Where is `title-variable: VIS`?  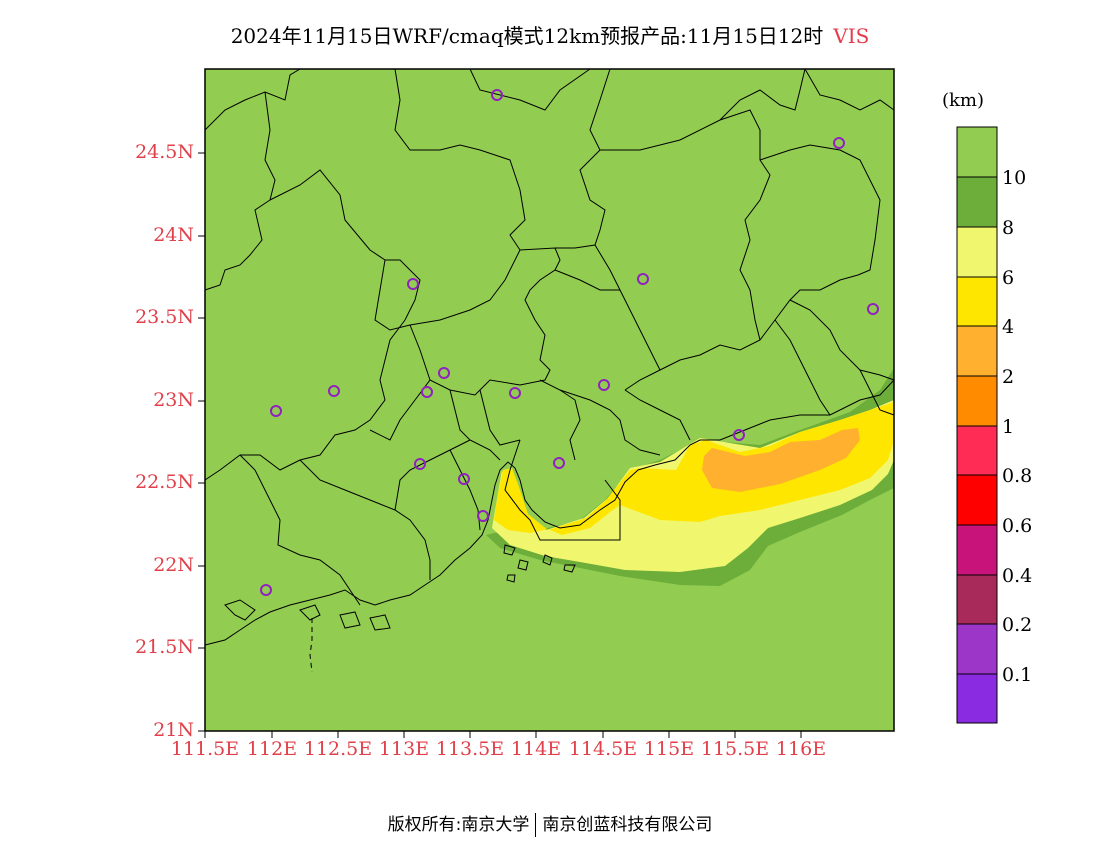 title-variable: VIS is located at coordinates (851, 36).